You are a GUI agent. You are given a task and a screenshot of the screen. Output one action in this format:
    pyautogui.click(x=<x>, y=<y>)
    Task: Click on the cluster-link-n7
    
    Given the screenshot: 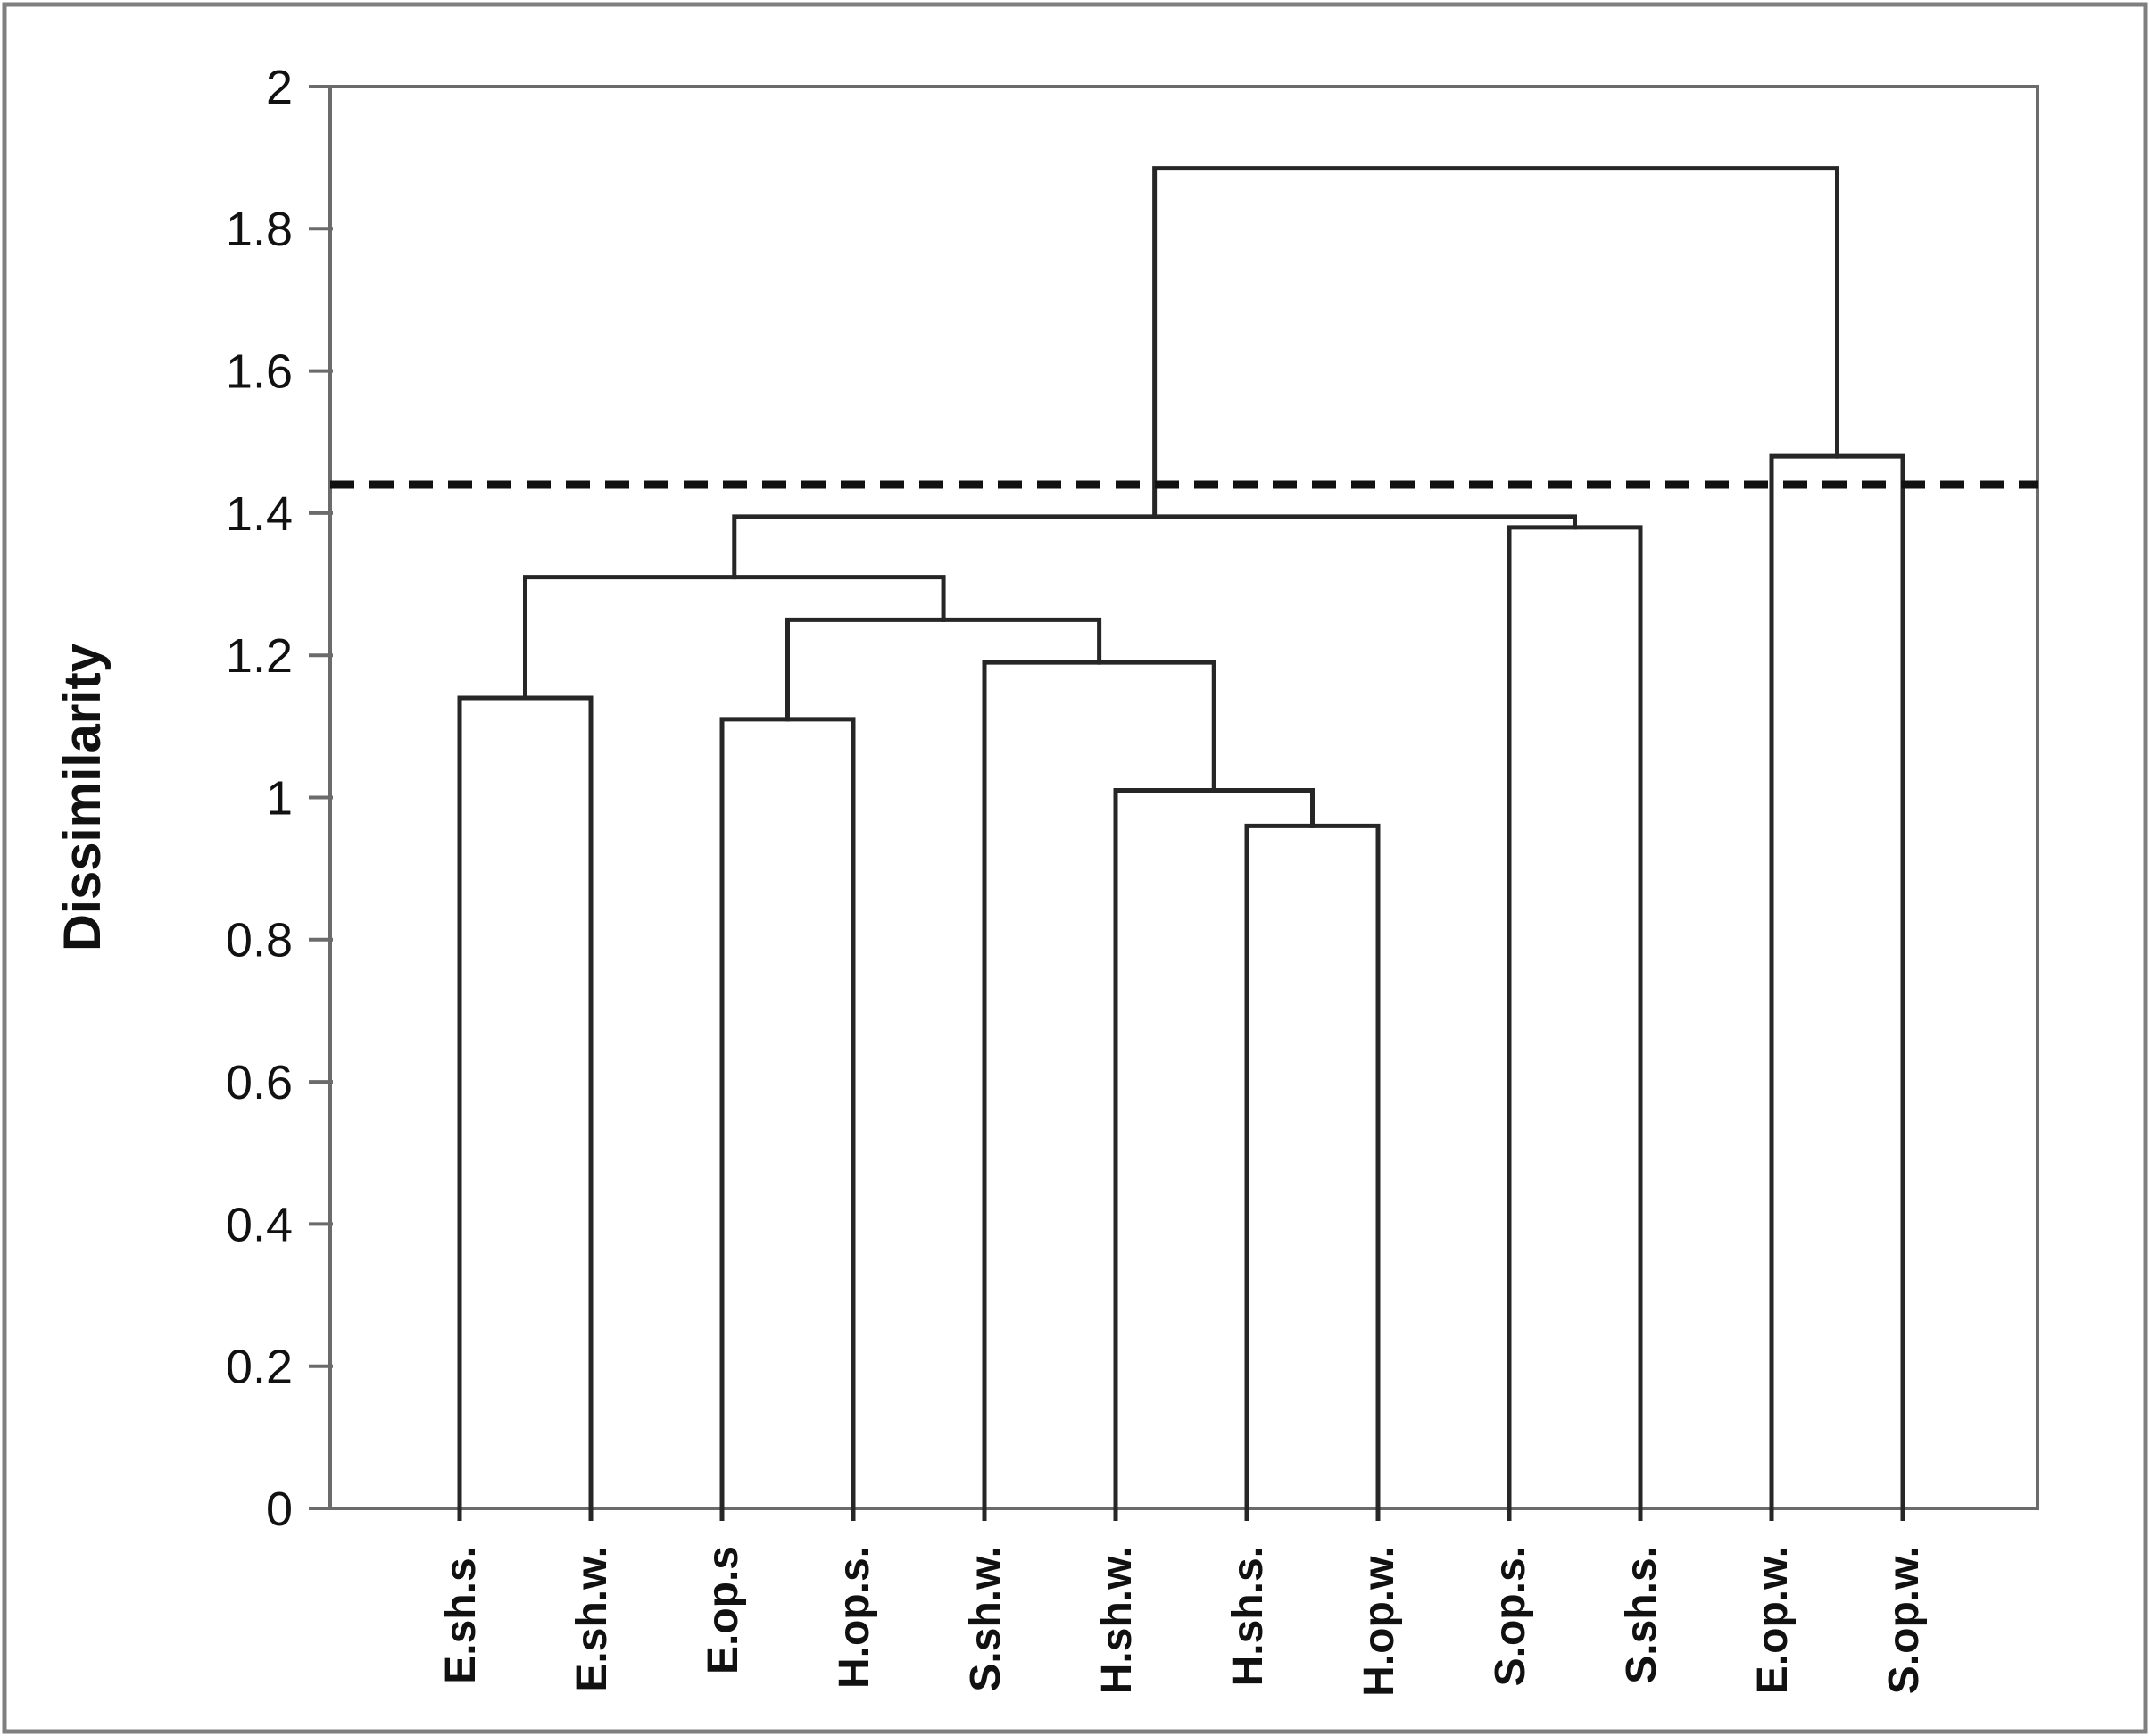 What is the action you would take?
    pyautogui.click(x=735, y=638)
    